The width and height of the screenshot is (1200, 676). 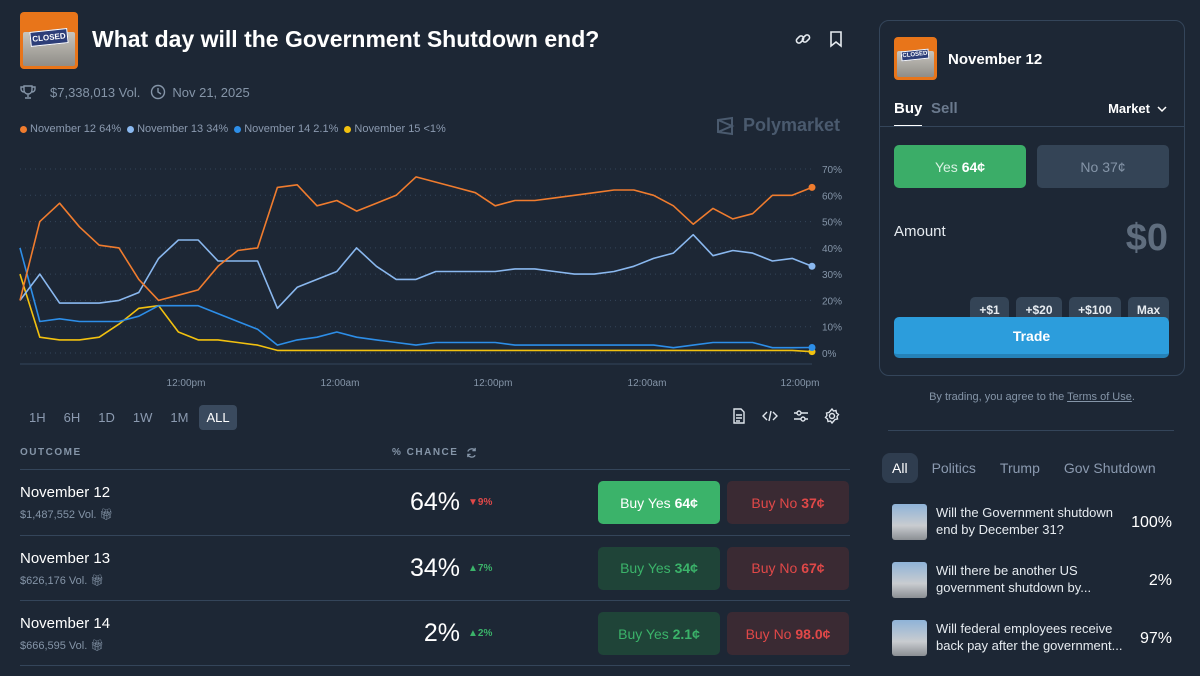 I want to click on end-date: Nov 21, 2025, so click(x=211, y=92).